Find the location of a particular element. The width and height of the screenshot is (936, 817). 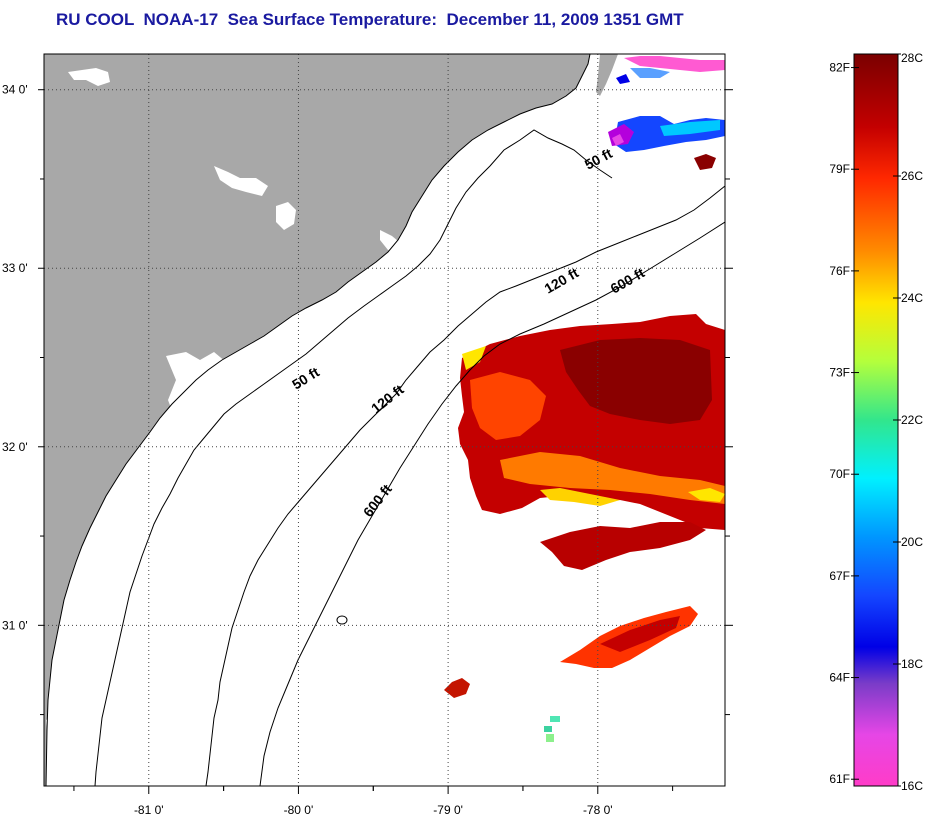

fahrenheit-tick-label: 82F is located at coordinates (839, 68).